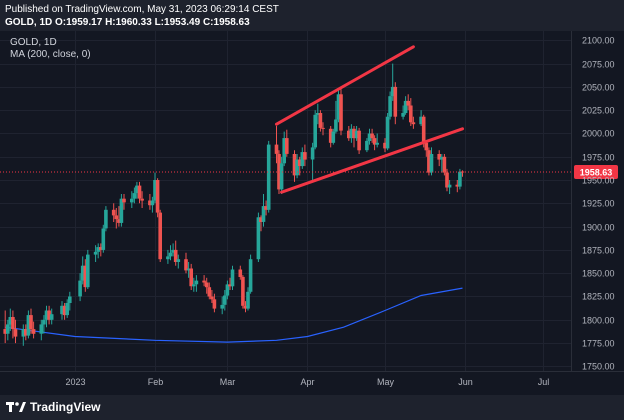 The width and height of the screenshot is (624, 420). What do you see at coordinates (159, 22) in the screenshot?
I see `ohlc-low-key: L:` at bounding box center [159, 22].